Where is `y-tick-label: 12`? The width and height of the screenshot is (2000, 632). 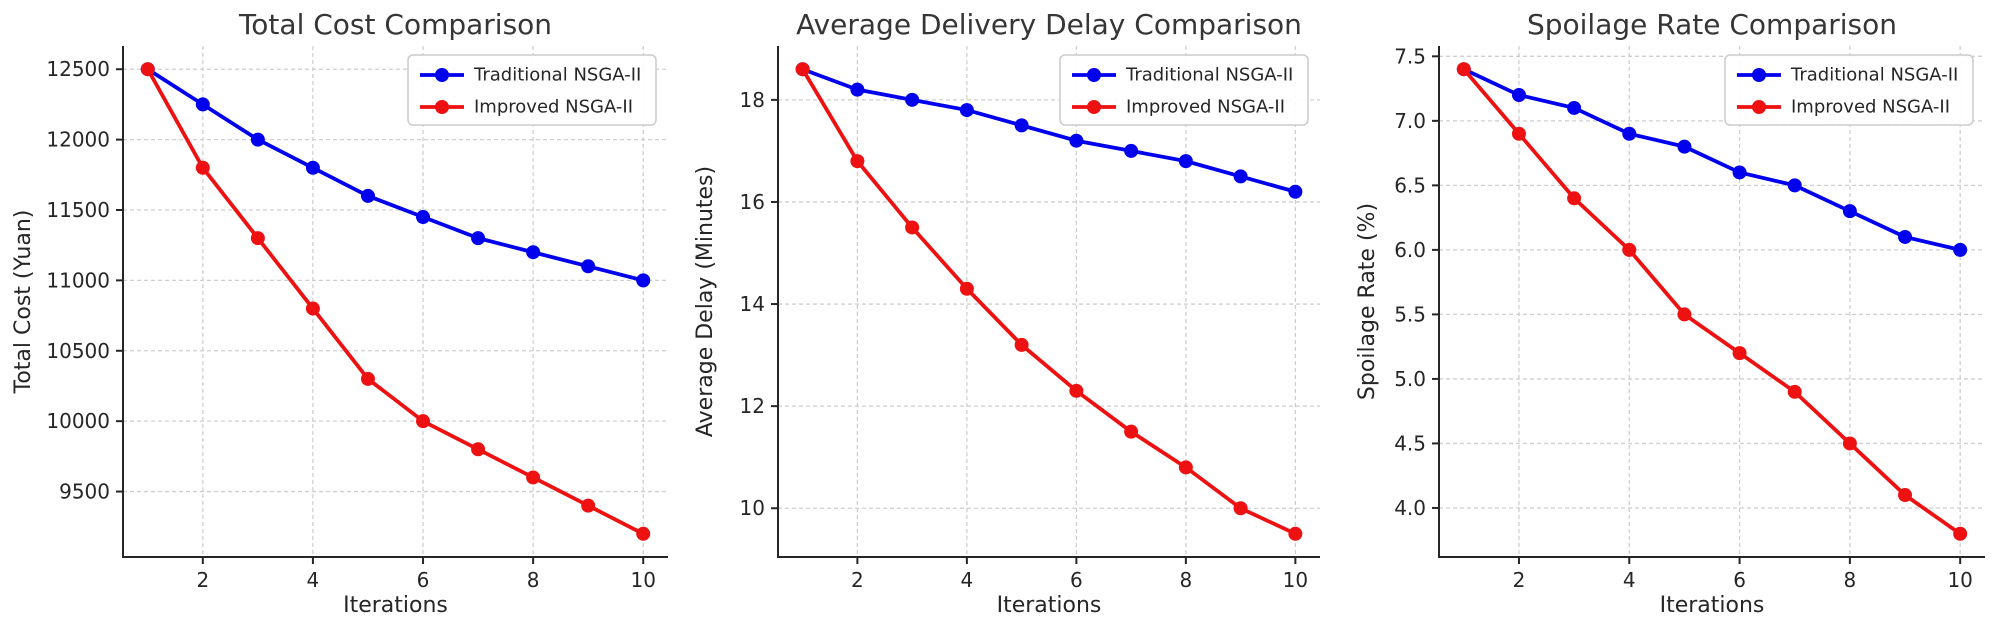 y-tick-label: 12 is located at coordinates (752, 406).